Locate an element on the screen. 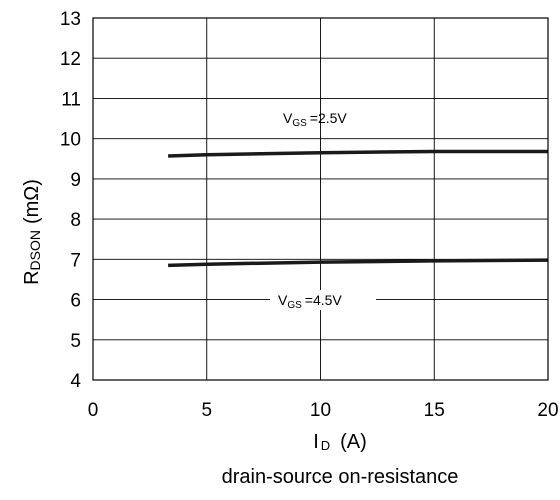  svg-text:VGS=2.5V: VGS =2.5V is located at coordinates (315, 119).